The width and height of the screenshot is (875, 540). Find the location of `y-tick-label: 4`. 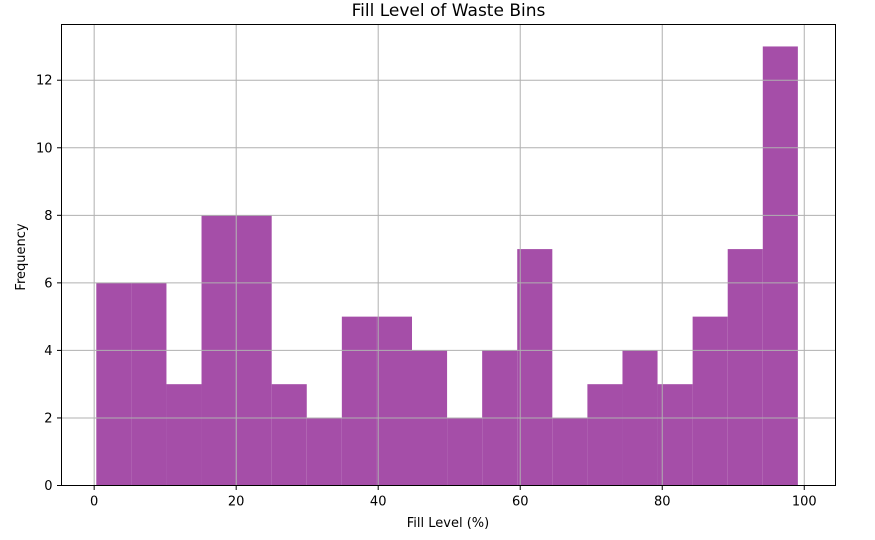

y-tick-label: 4 is located at coordinates (48, 351).